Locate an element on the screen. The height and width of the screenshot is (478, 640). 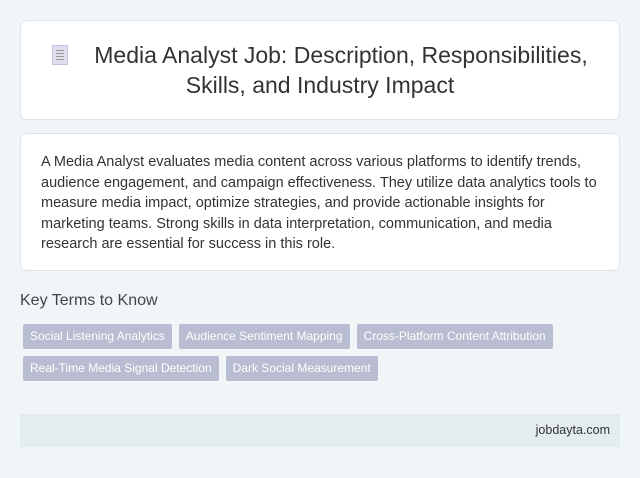
key-term-tag: Cross-Platform Content Attribution is located at coordinates (454, 336).